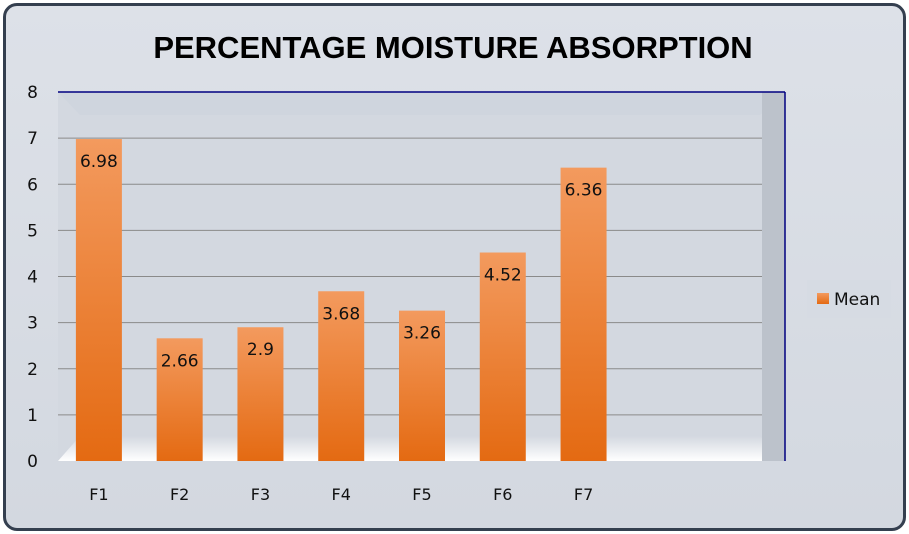  I want to click on data-label: 6.98, so click(99, 162).